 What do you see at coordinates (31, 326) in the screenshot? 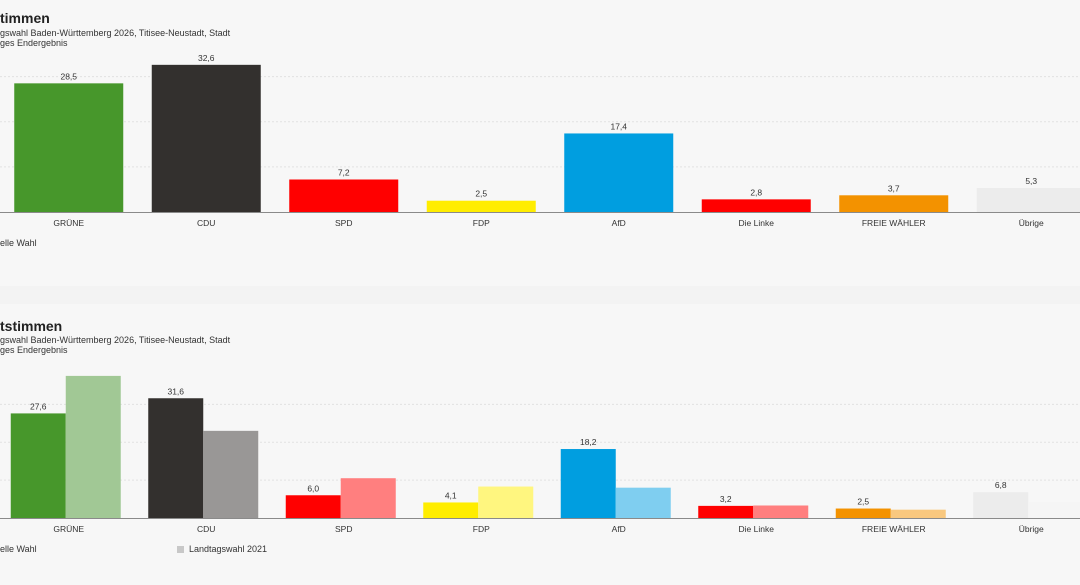
I see `chart-2-title: tstimmen` at bounding box center [31, 326].